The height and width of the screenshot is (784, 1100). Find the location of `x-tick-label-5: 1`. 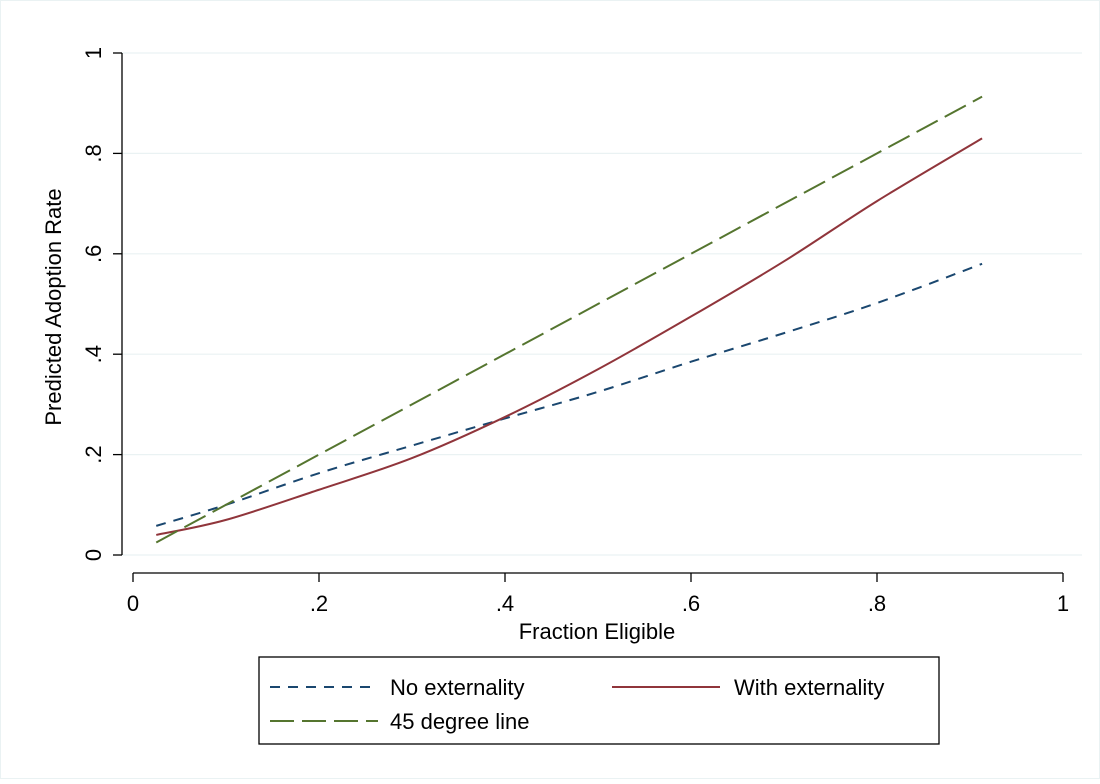

x-tick-label-5: 1 is located at coordinates (1063, 603).